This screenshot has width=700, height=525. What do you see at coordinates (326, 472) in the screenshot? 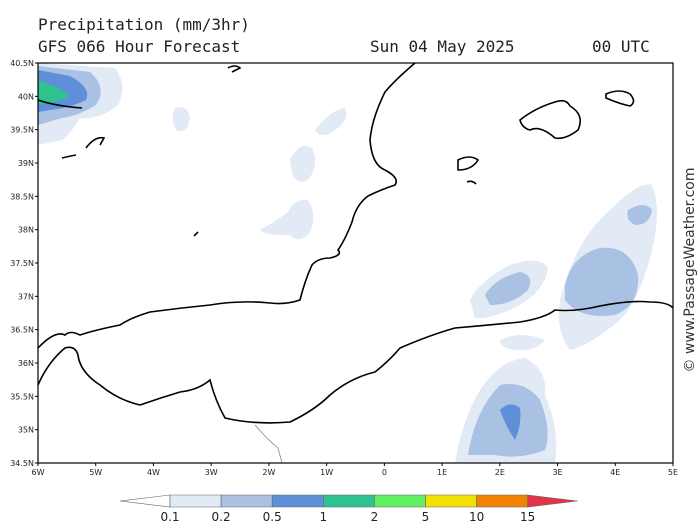
I see `lon-label: 1W` at bounding box center [326, 472].